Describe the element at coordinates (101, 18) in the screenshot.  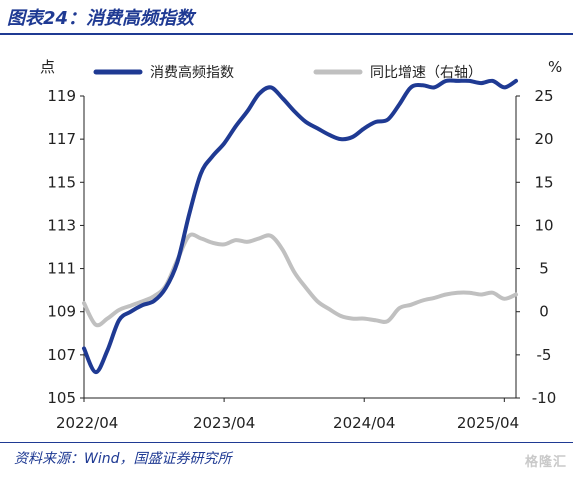
I see `figure-title: 图表24：消费高频指数` at that location.